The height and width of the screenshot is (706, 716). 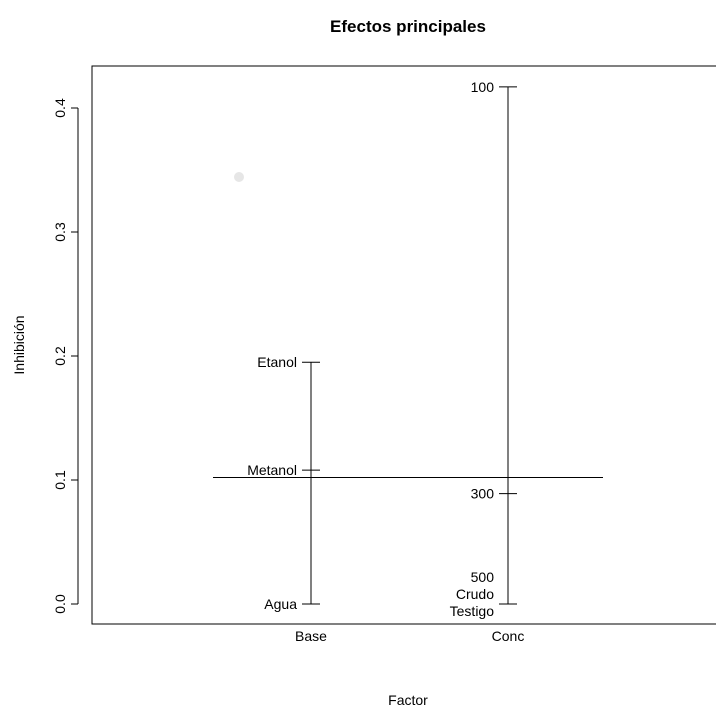 What do you see at coordinates (19, 344) in the screenshot?
I see `y-axis-label: Inhibición` at bounding box center [19, 344].